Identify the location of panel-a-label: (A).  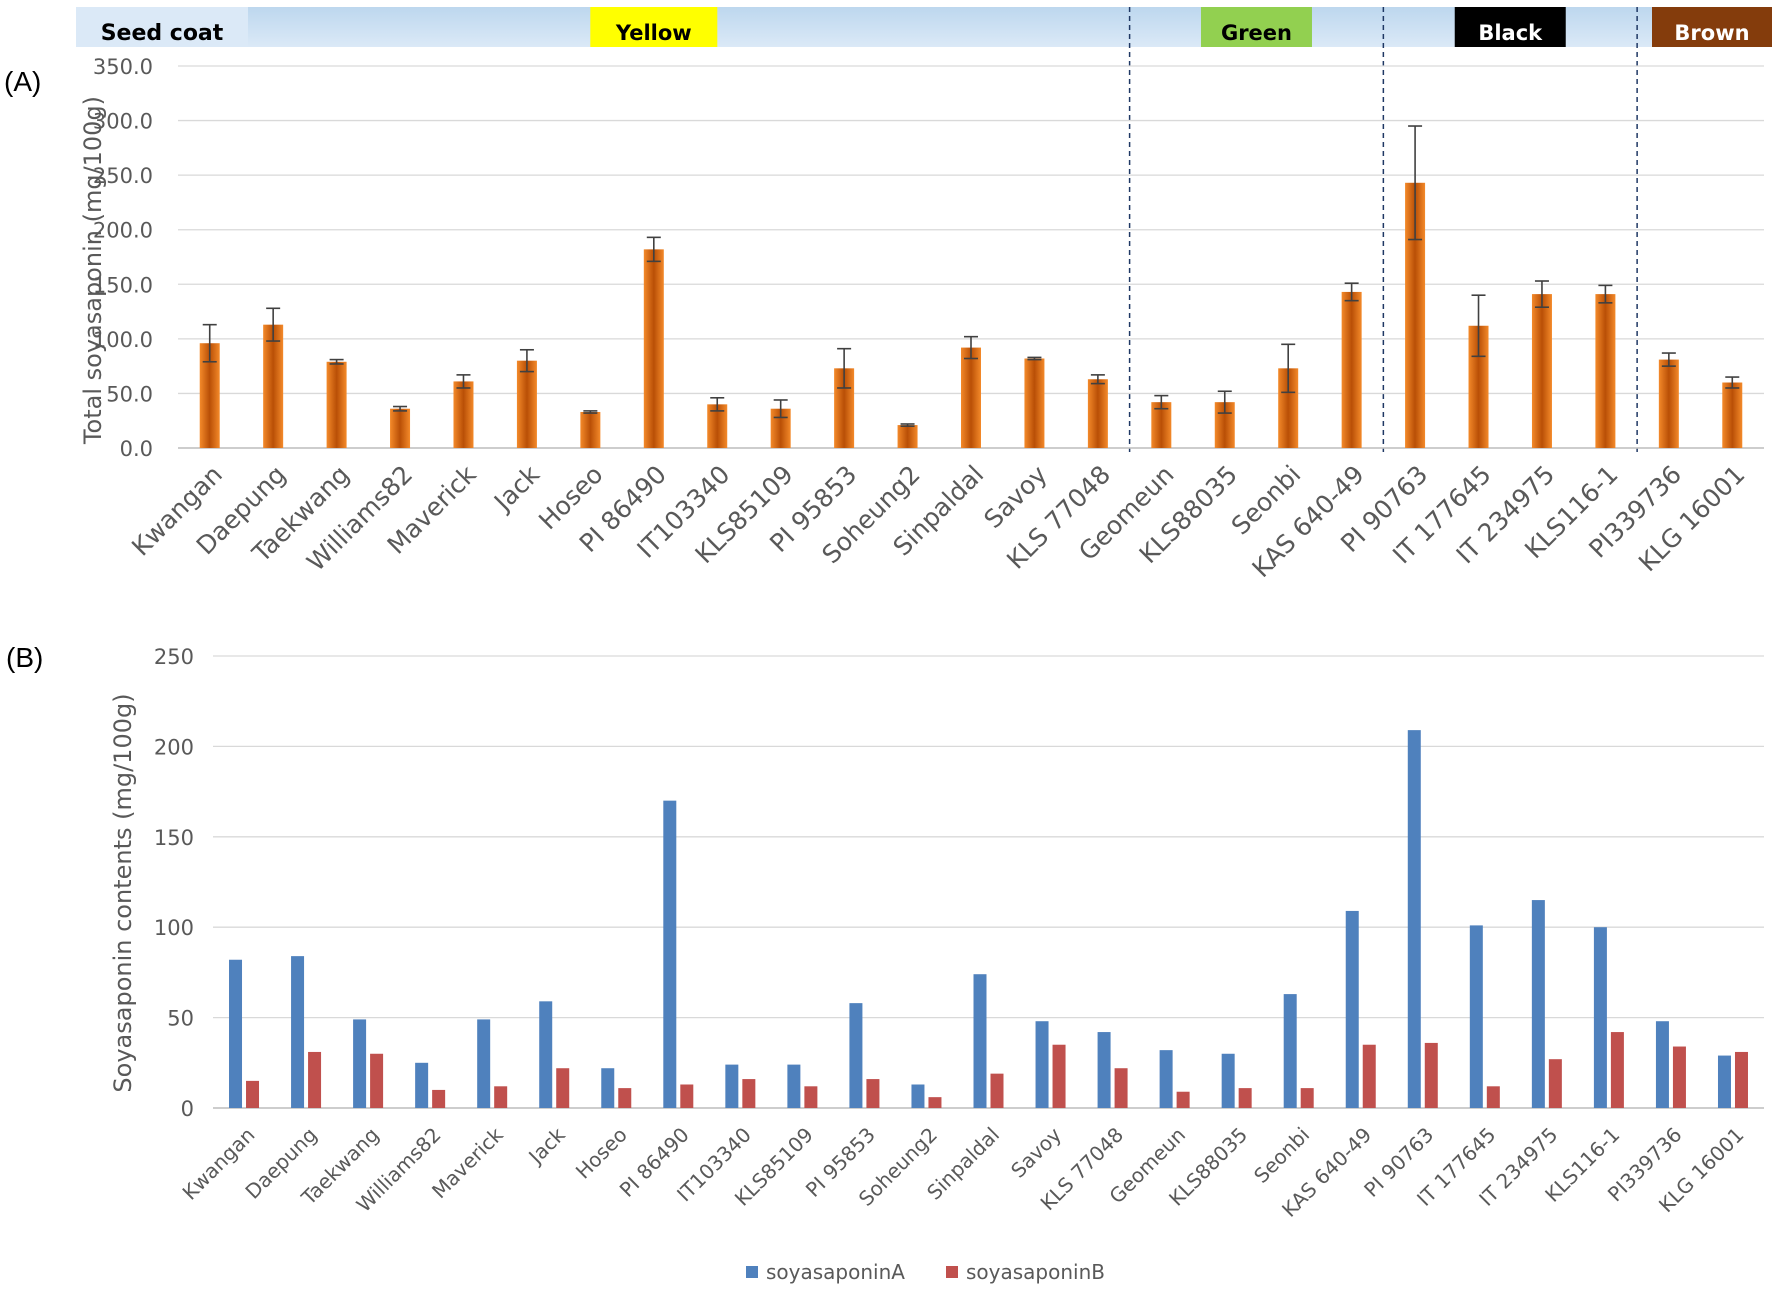
(22, 81).